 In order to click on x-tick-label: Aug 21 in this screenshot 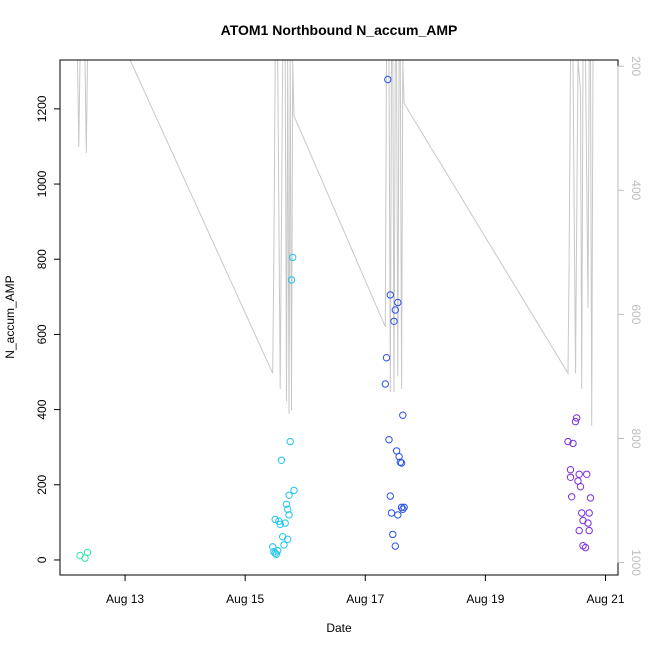, I will do `click(605, 599)`.